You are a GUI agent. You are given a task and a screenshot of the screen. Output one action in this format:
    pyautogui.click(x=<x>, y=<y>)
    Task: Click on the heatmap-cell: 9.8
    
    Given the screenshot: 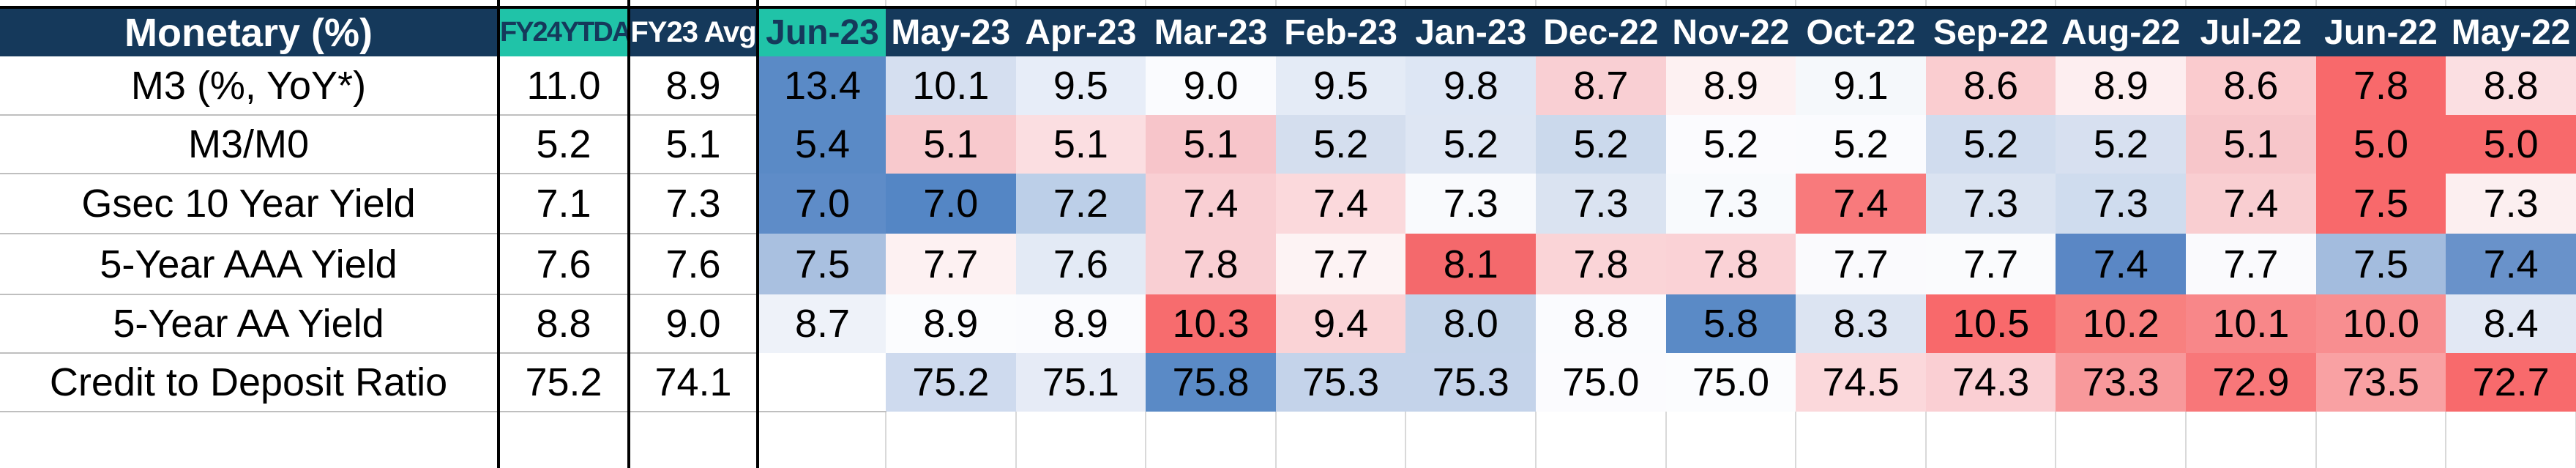 What is the action you would take?
    pyautogui.click(x=1471, y=85)
    